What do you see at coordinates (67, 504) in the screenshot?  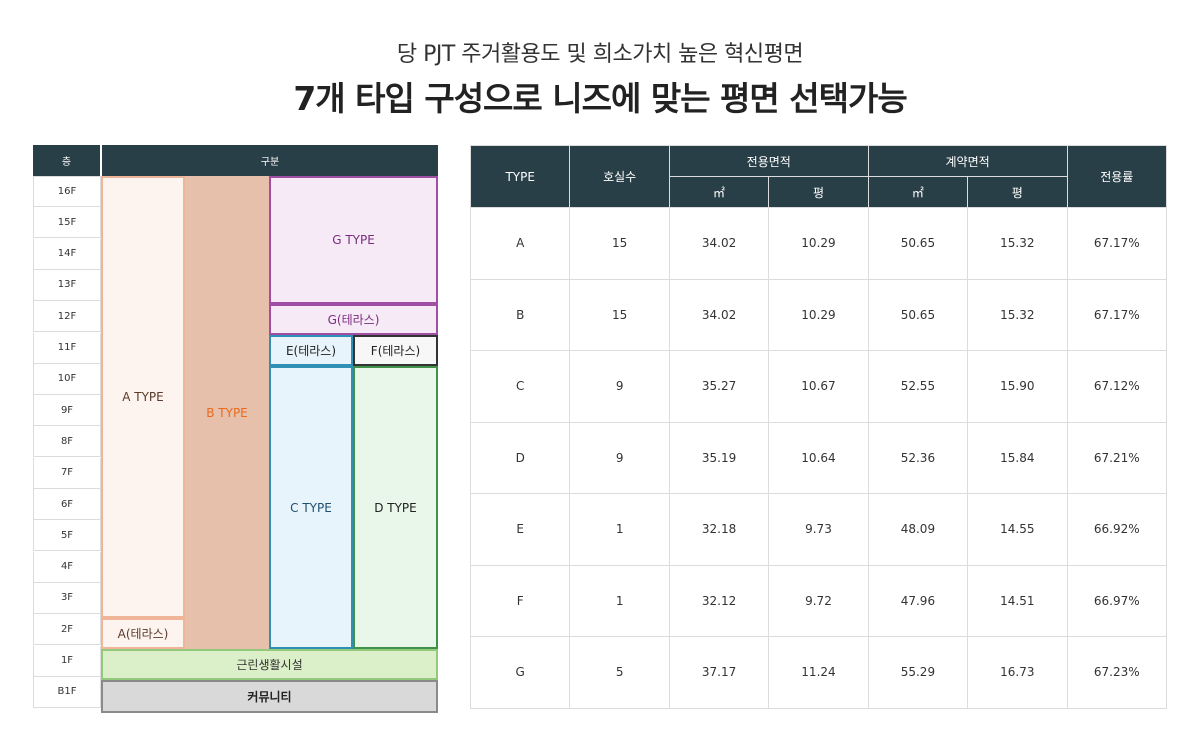 I see `floor-label: 6F` at bounding box center [67, 504].